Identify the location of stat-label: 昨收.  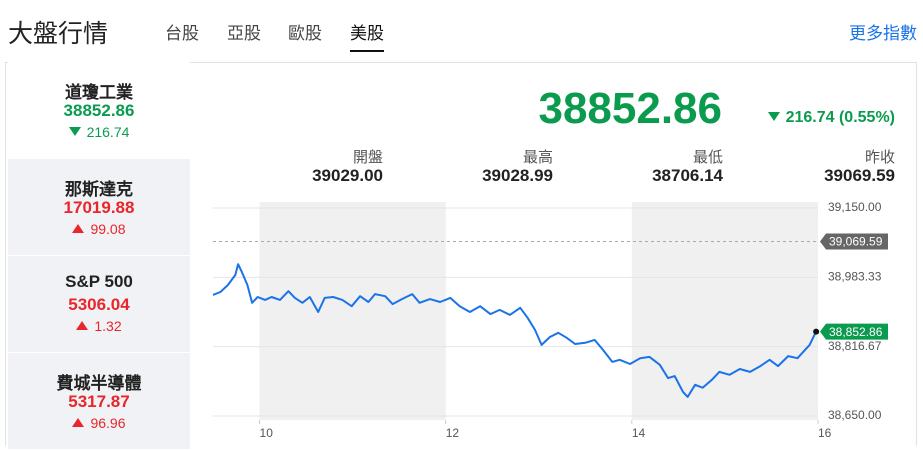
(879, 157).